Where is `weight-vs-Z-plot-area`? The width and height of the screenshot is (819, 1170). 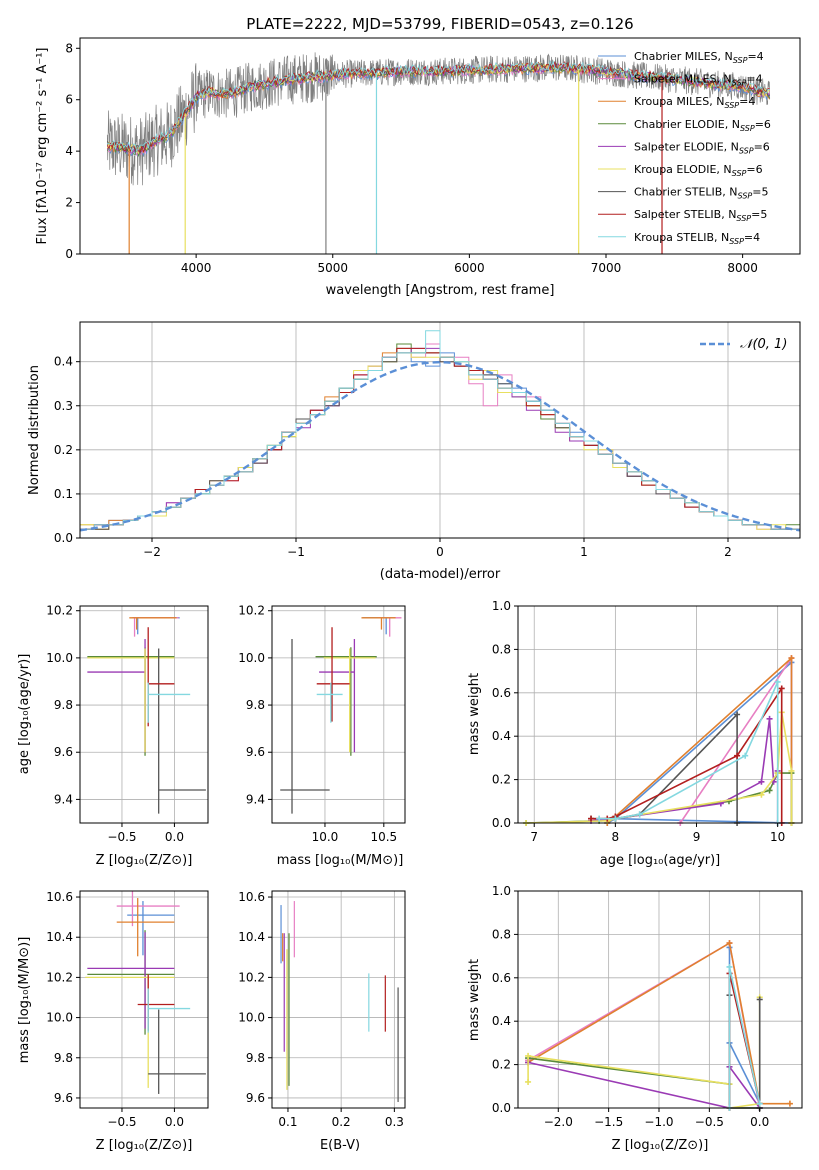
weight-vs-Z-plot-area is located at coordinates (660, 1000).